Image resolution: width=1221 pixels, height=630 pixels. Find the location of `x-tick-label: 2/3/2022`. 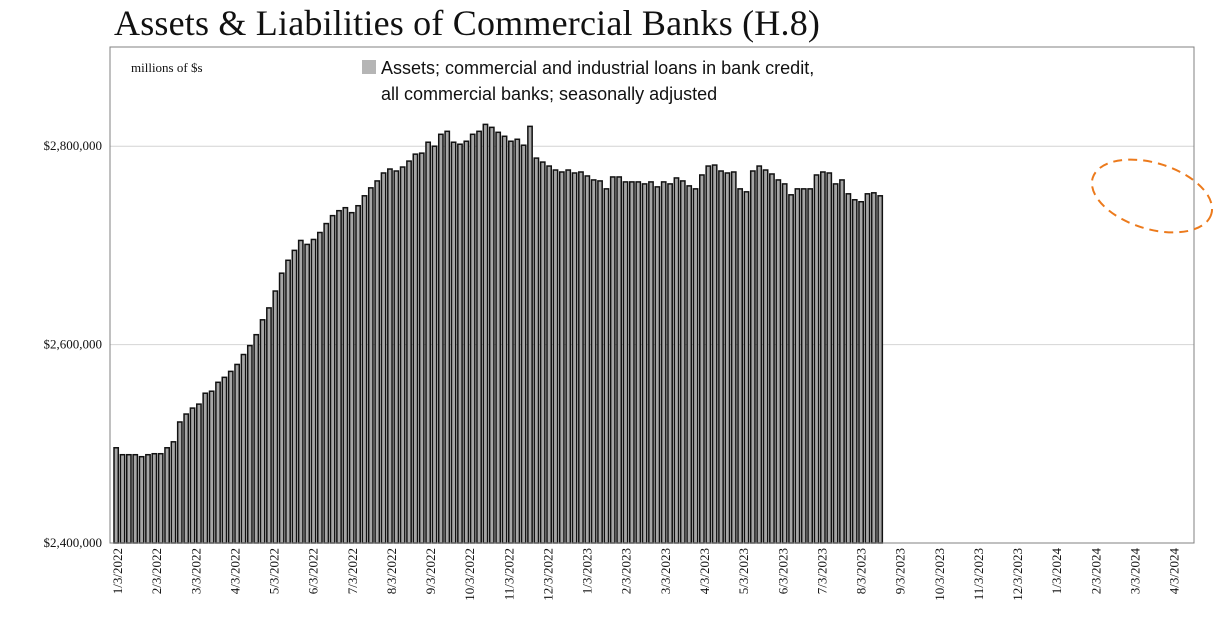

x-tick-label: 2/3/2022 is located at coordinates (156, 571).